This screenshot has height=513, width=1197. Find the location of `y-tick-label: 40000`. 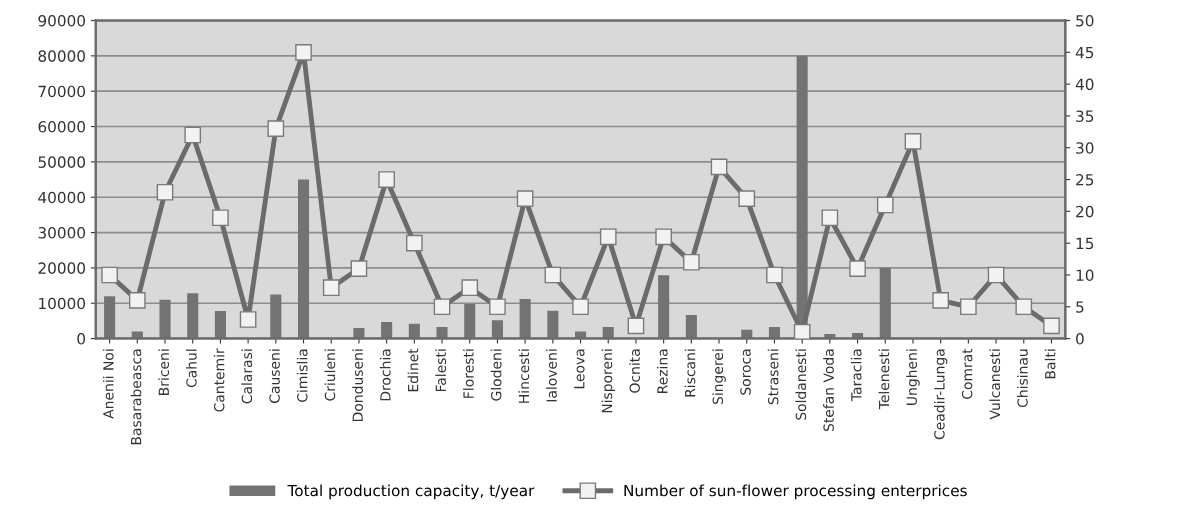

y-tick-label: 40000 is located at coordinates (62, 197).